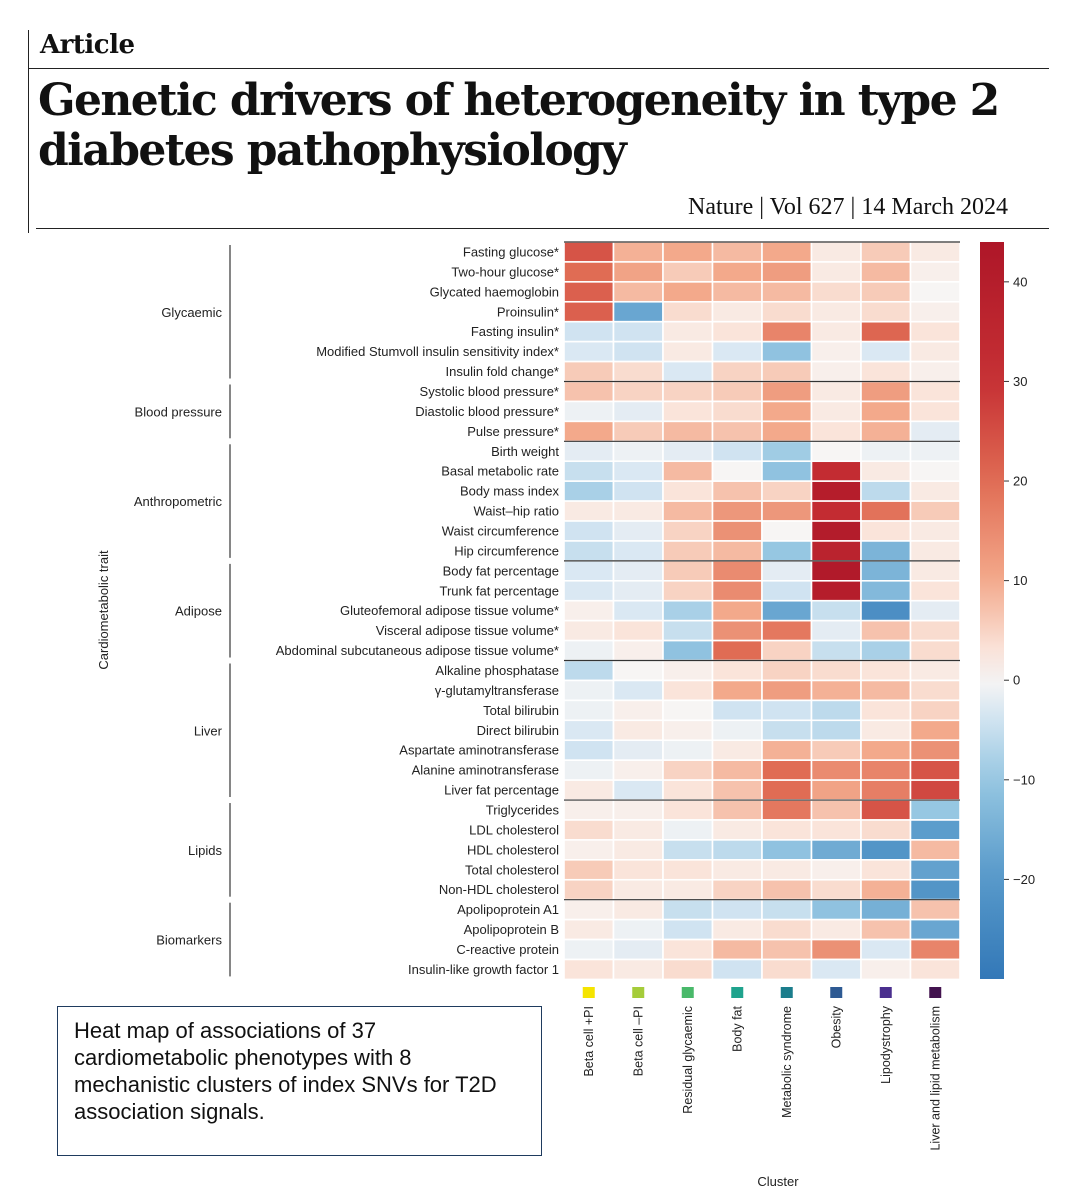 This screenshot has width=1084, height=1200. I want to click on colorbar-tick-label: −20, so click(1024, 879).